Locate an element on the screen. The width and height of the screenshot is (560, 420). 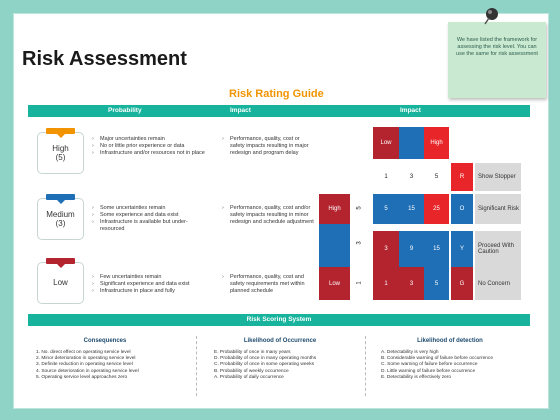
list-item: No or little prior experience or data is located at coordinates (152, 146).